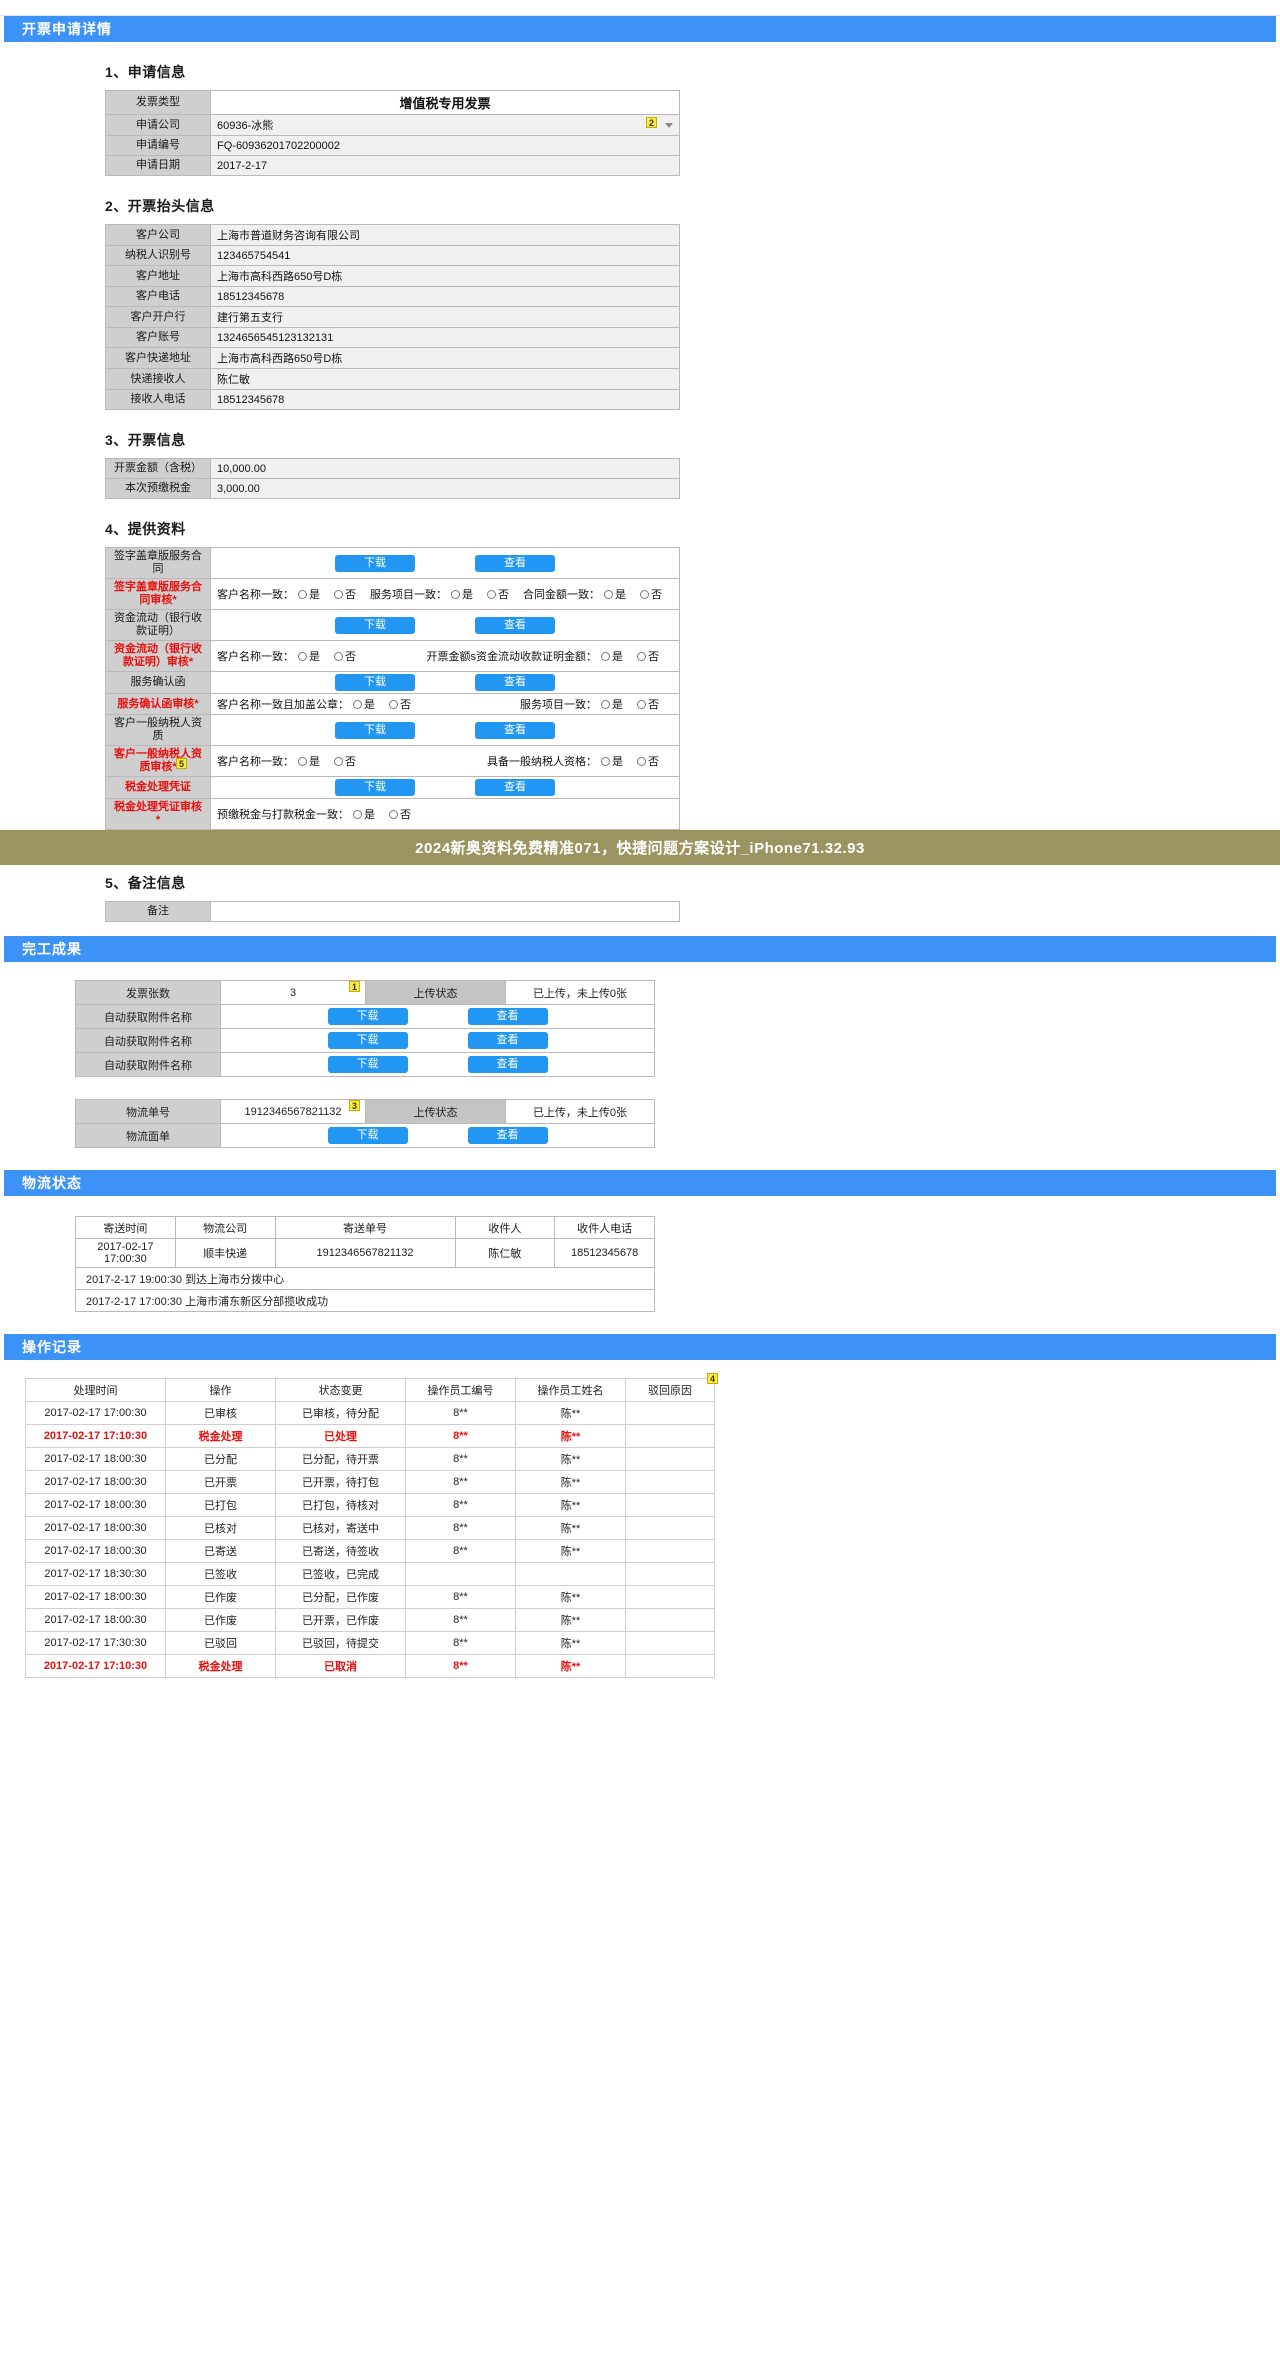 Image resolution: width=1280 pixels, height=2370 pixels. Describe the element at coordinates (365, 992) in the screenshot. I see `table-row: 发票张数 3 上传状态 已上传，未上传0张` at that location.